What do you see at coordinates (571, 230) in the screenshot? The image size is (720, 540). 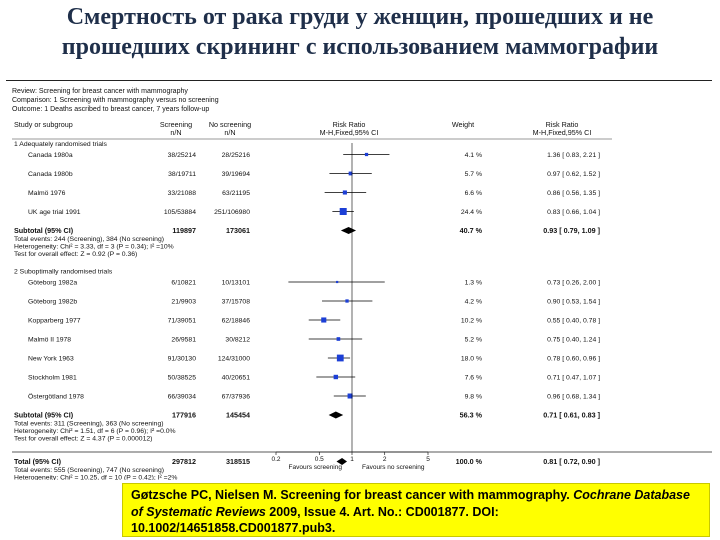 I see `subtotal-ci: 0.93 [ 0.79, 1.09 ]` at bounding box center [571, 230].